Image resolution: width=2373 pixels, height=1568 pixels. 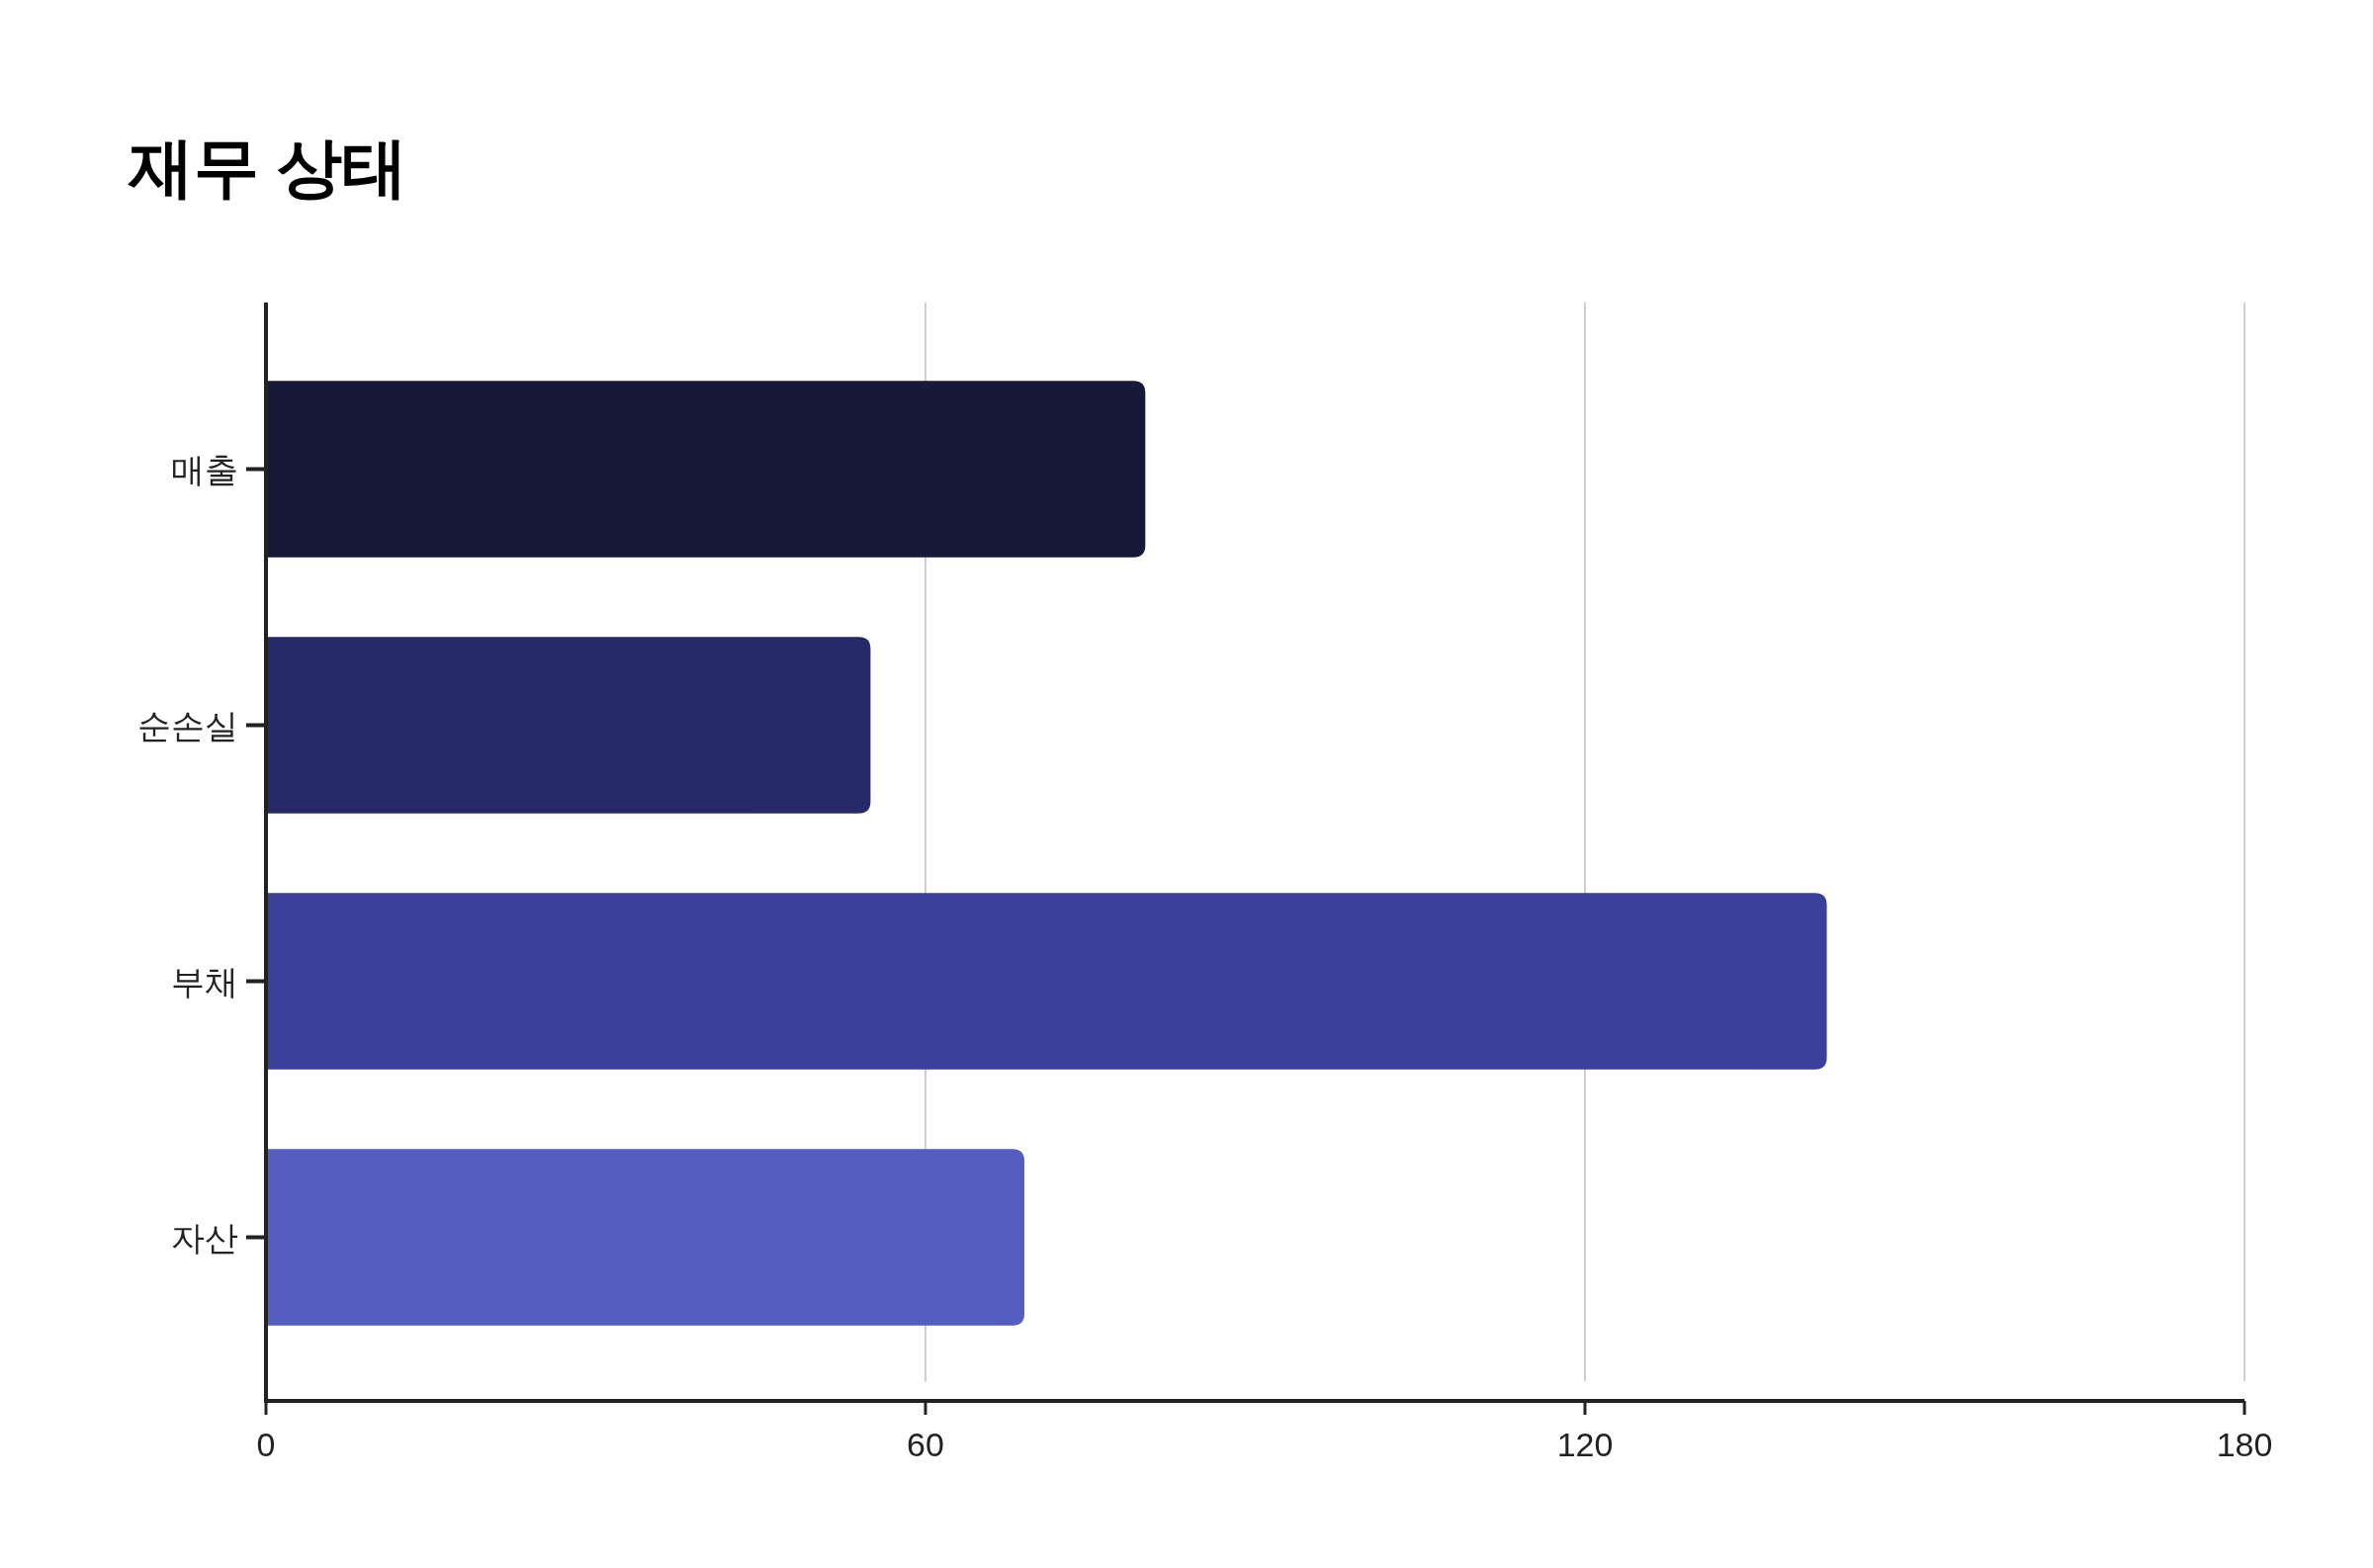 I want to click on y-tick-label: 자산, so click(x=204, y=1237).